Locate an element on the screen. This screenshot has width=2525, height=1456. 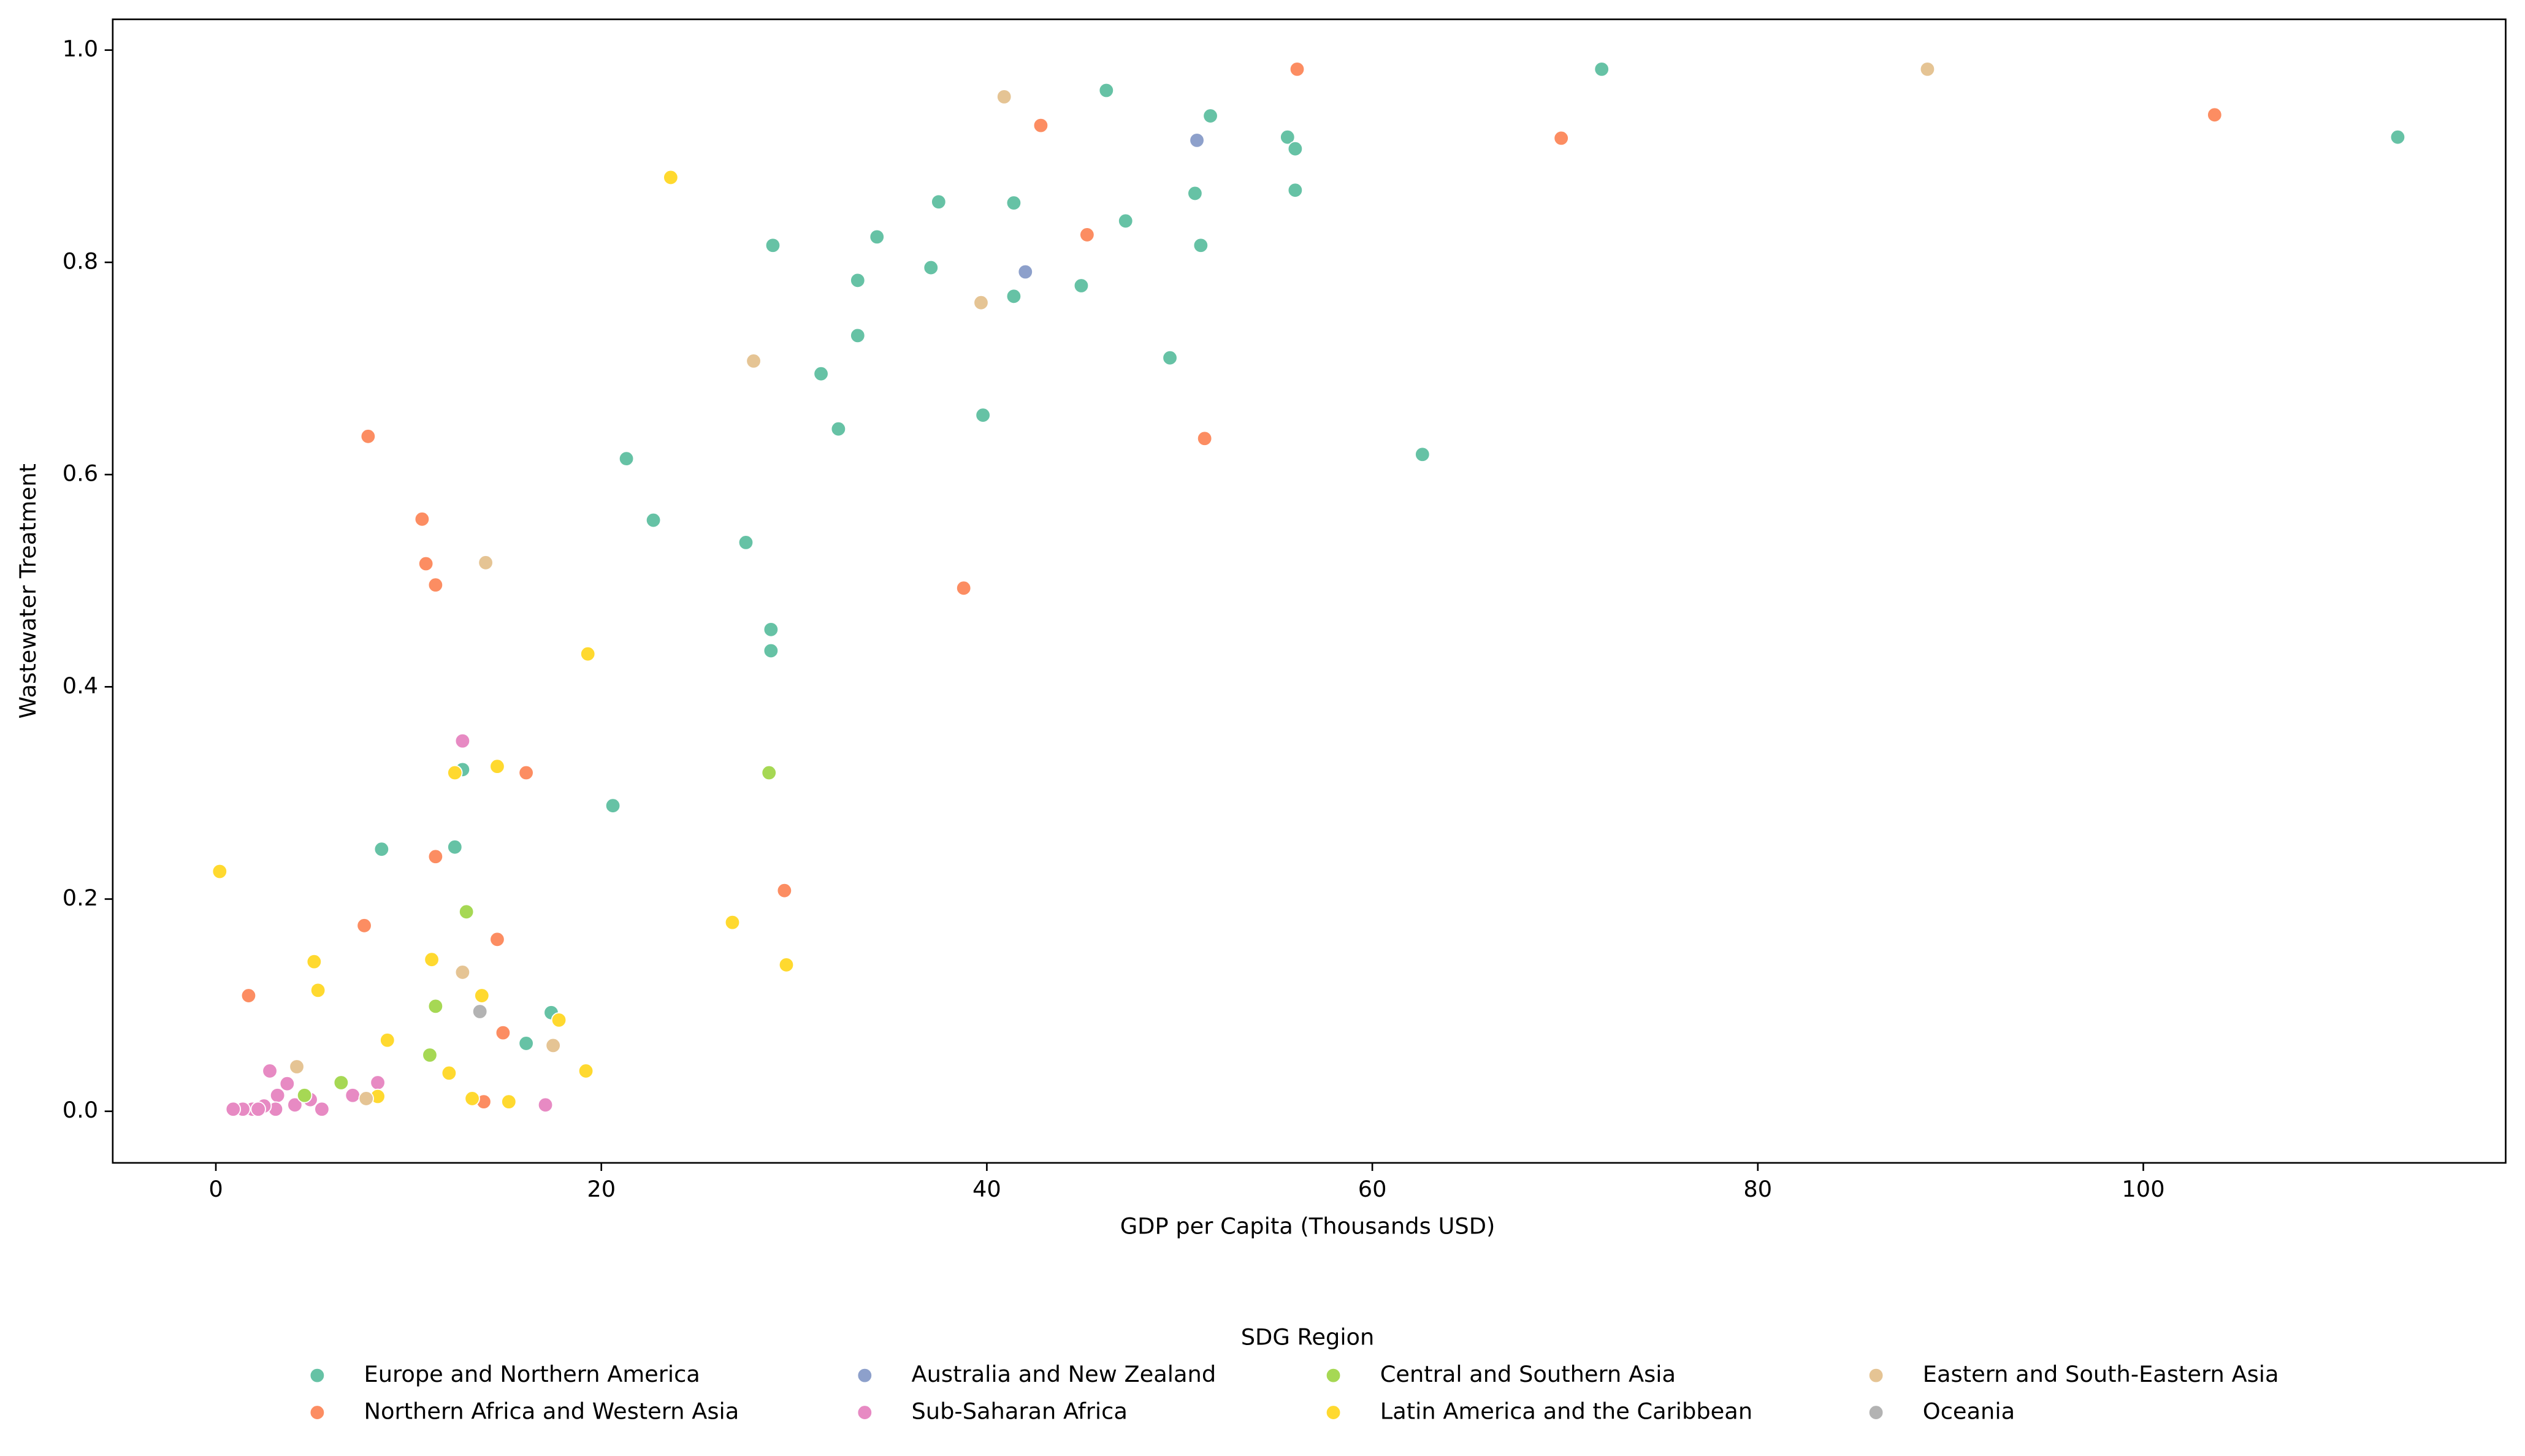
legend-label: Sub-Saharan Africa is located at coordinates (1019, 1411).